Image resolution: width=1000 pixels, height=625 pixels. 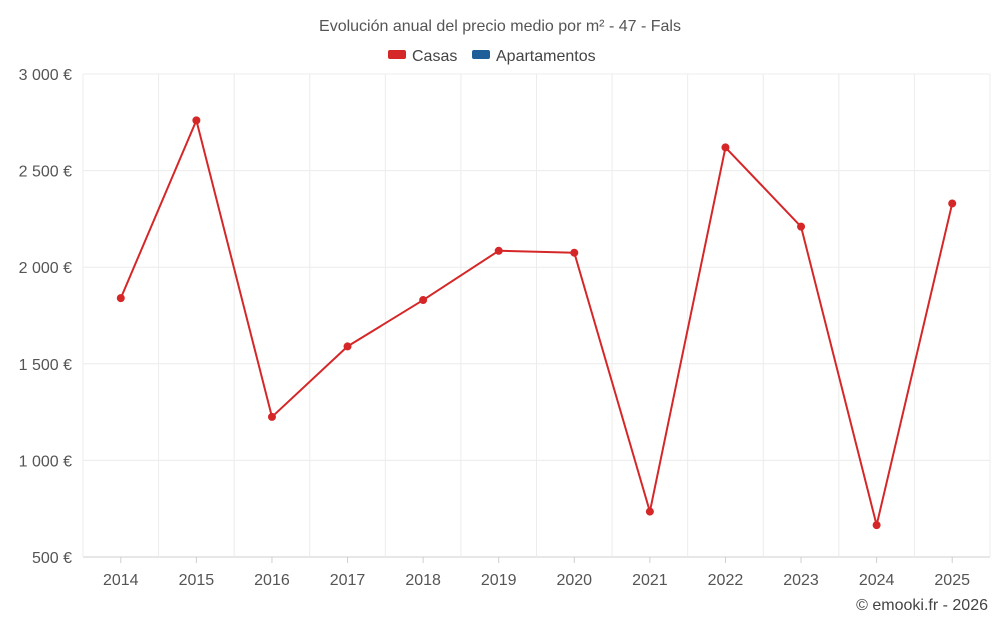 What do you see at coordinates (423, 580) in the screenshot?
I see `x-tick-label: 2018` at bounding box center [423, 580].